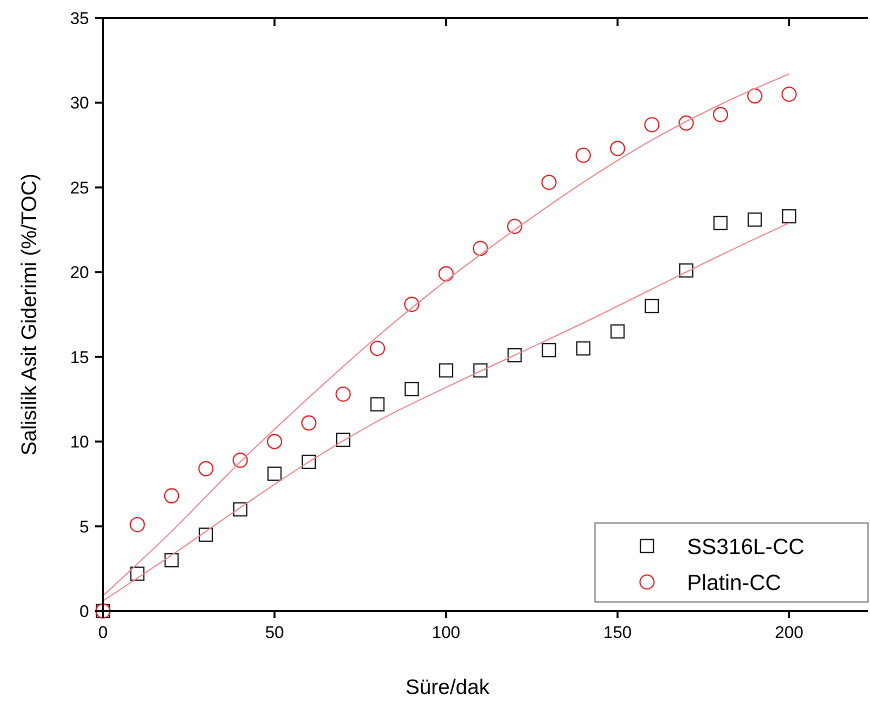 This screenshot has width=870, height=708. I want to click on y-tick-label: 0, so click(84, 611).